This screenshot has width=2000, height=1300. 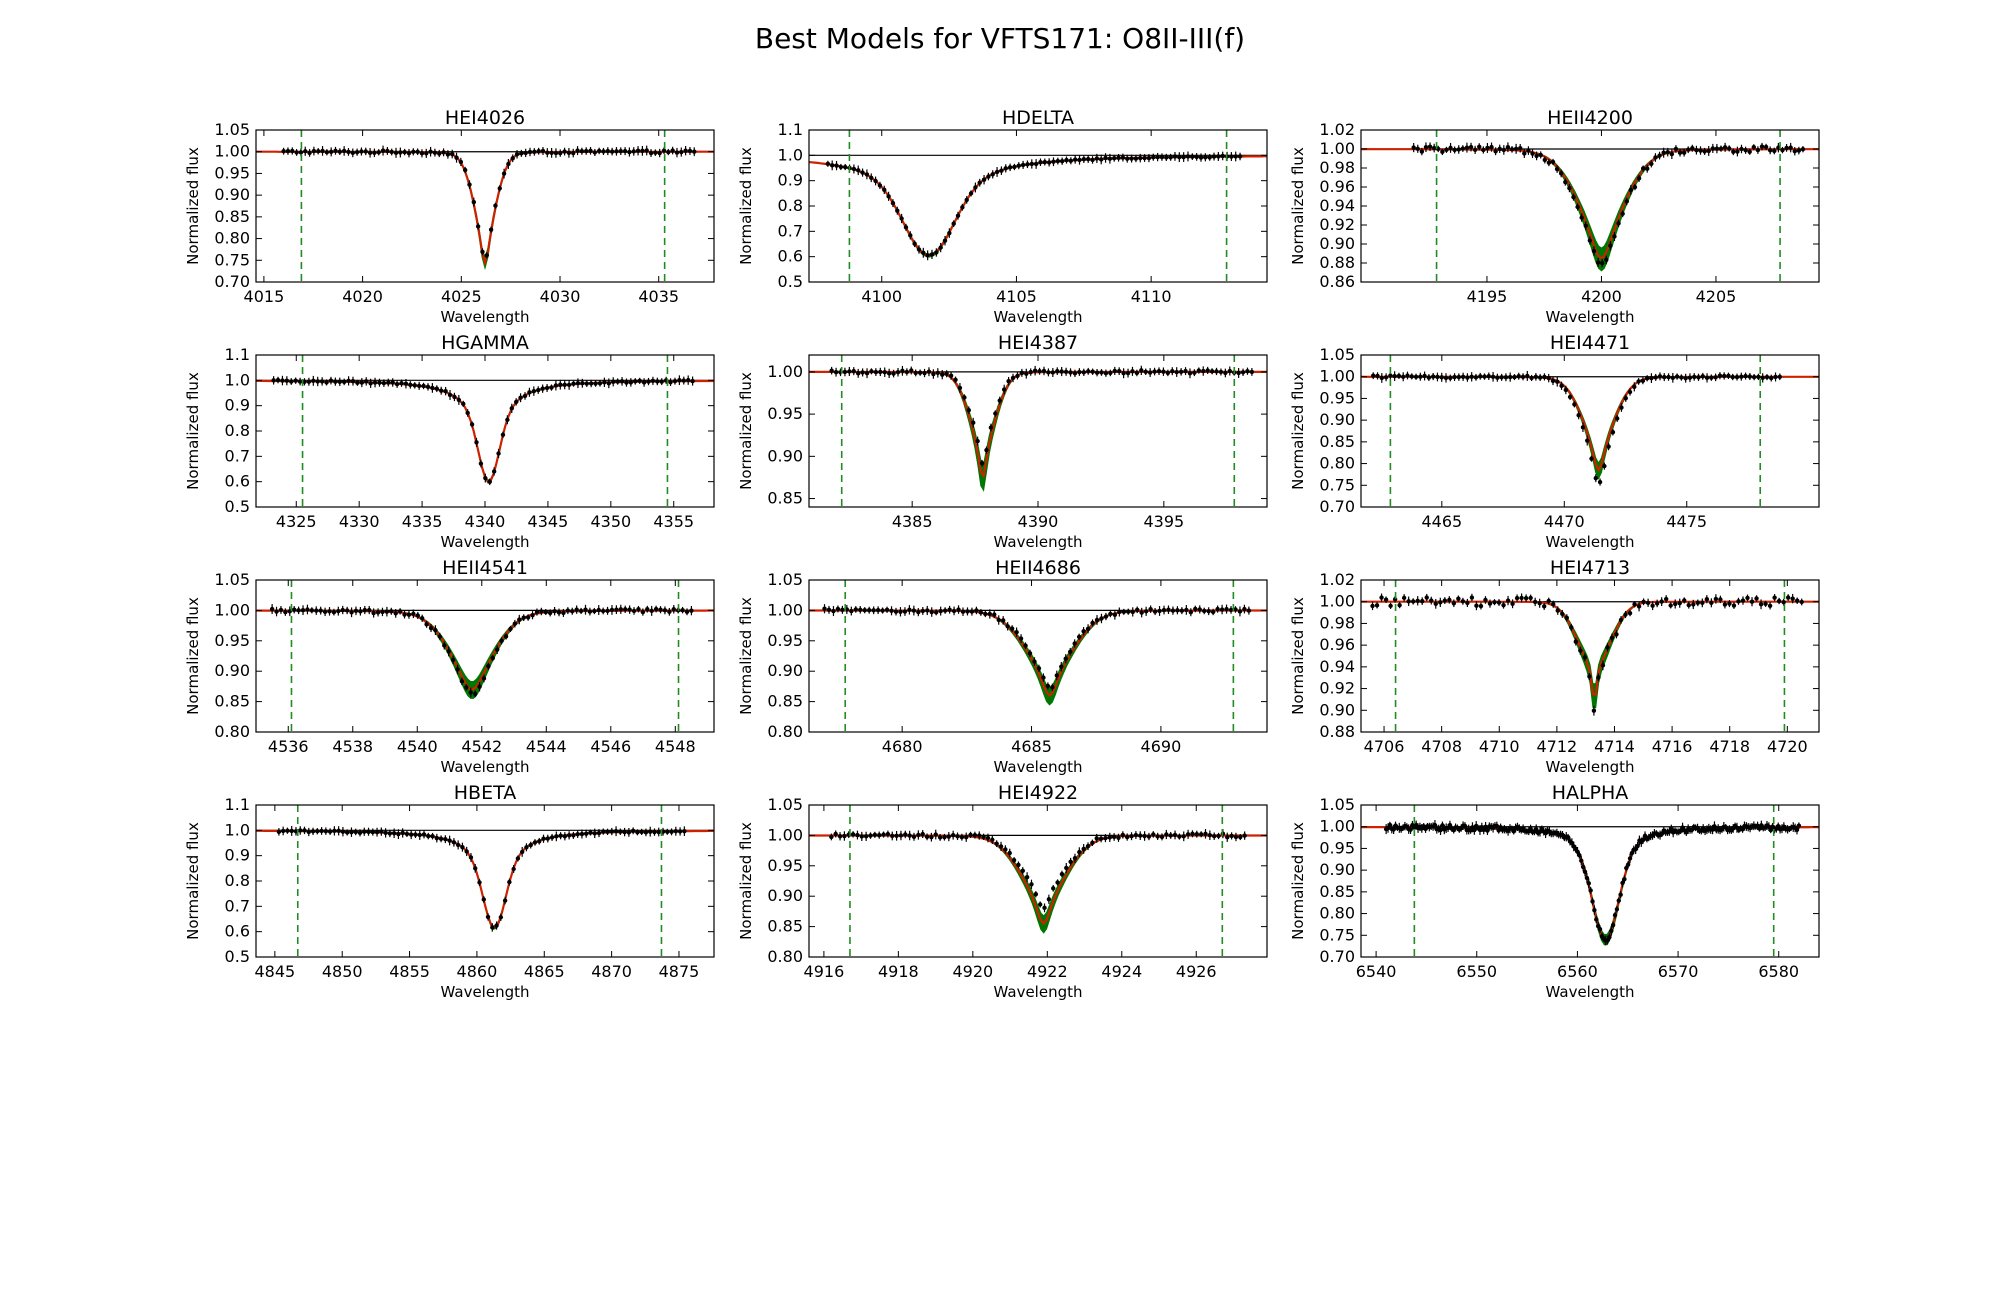 I want to click on x-tick-label: 4355, so click(x=673, y=521).